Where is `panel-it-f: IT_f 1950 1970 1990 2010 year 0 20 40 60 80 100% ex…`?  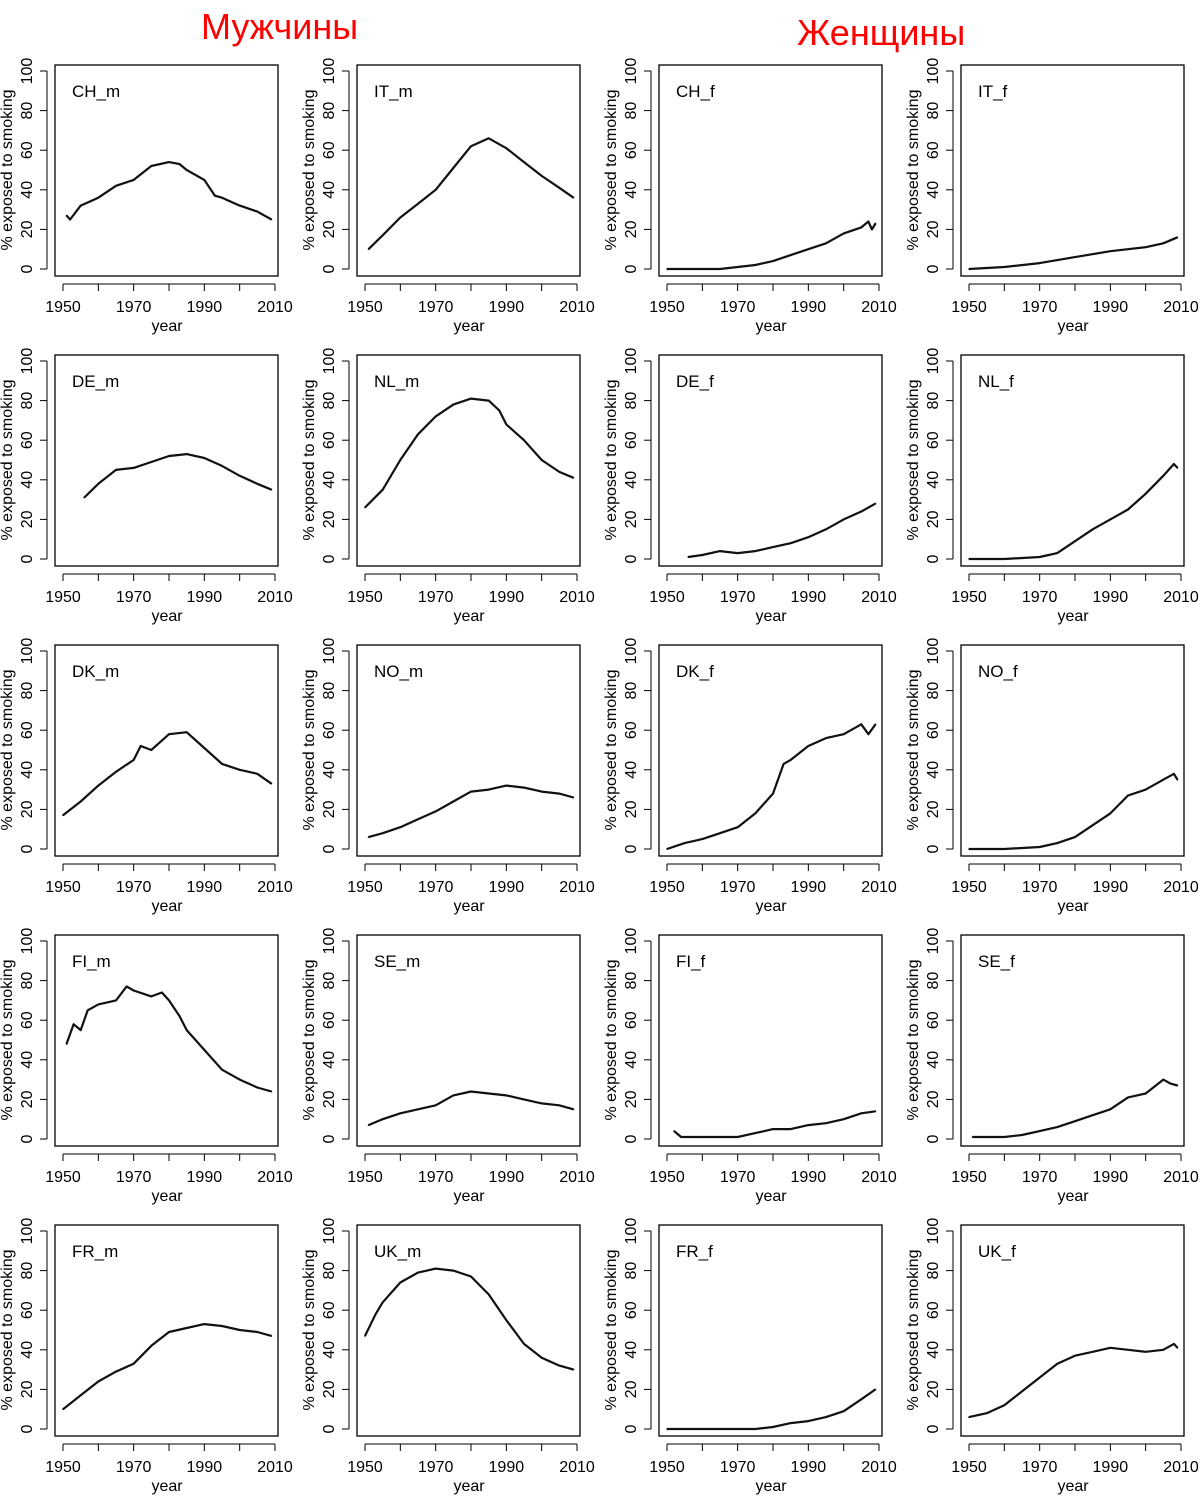
panel-it-f: IT_f 1950 1970 1990 2010 year 0 20 40 60 80 100% ex… is located at coordinates (1052, 196).